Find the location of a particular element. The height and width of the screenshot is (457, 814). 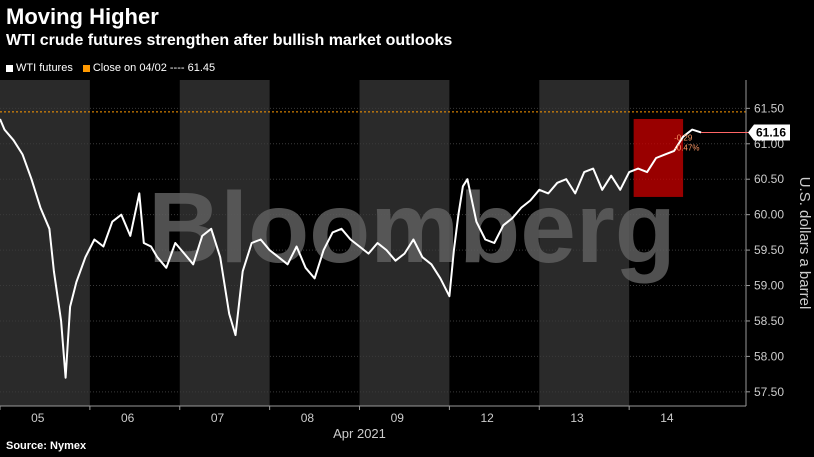

chart-title: Moving Higher is located at coordinates (82, 16).